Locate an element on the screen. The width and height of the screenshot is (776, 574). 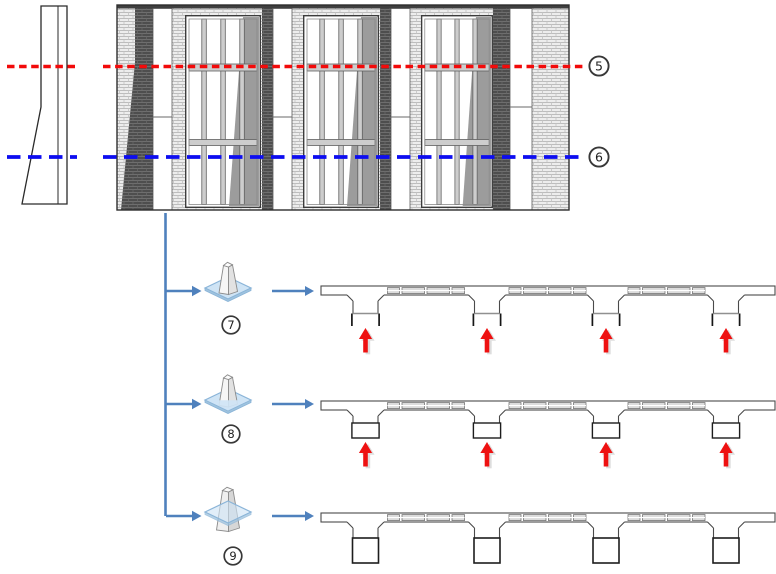
callout-9: 9 is located at coordinates (233, 556).